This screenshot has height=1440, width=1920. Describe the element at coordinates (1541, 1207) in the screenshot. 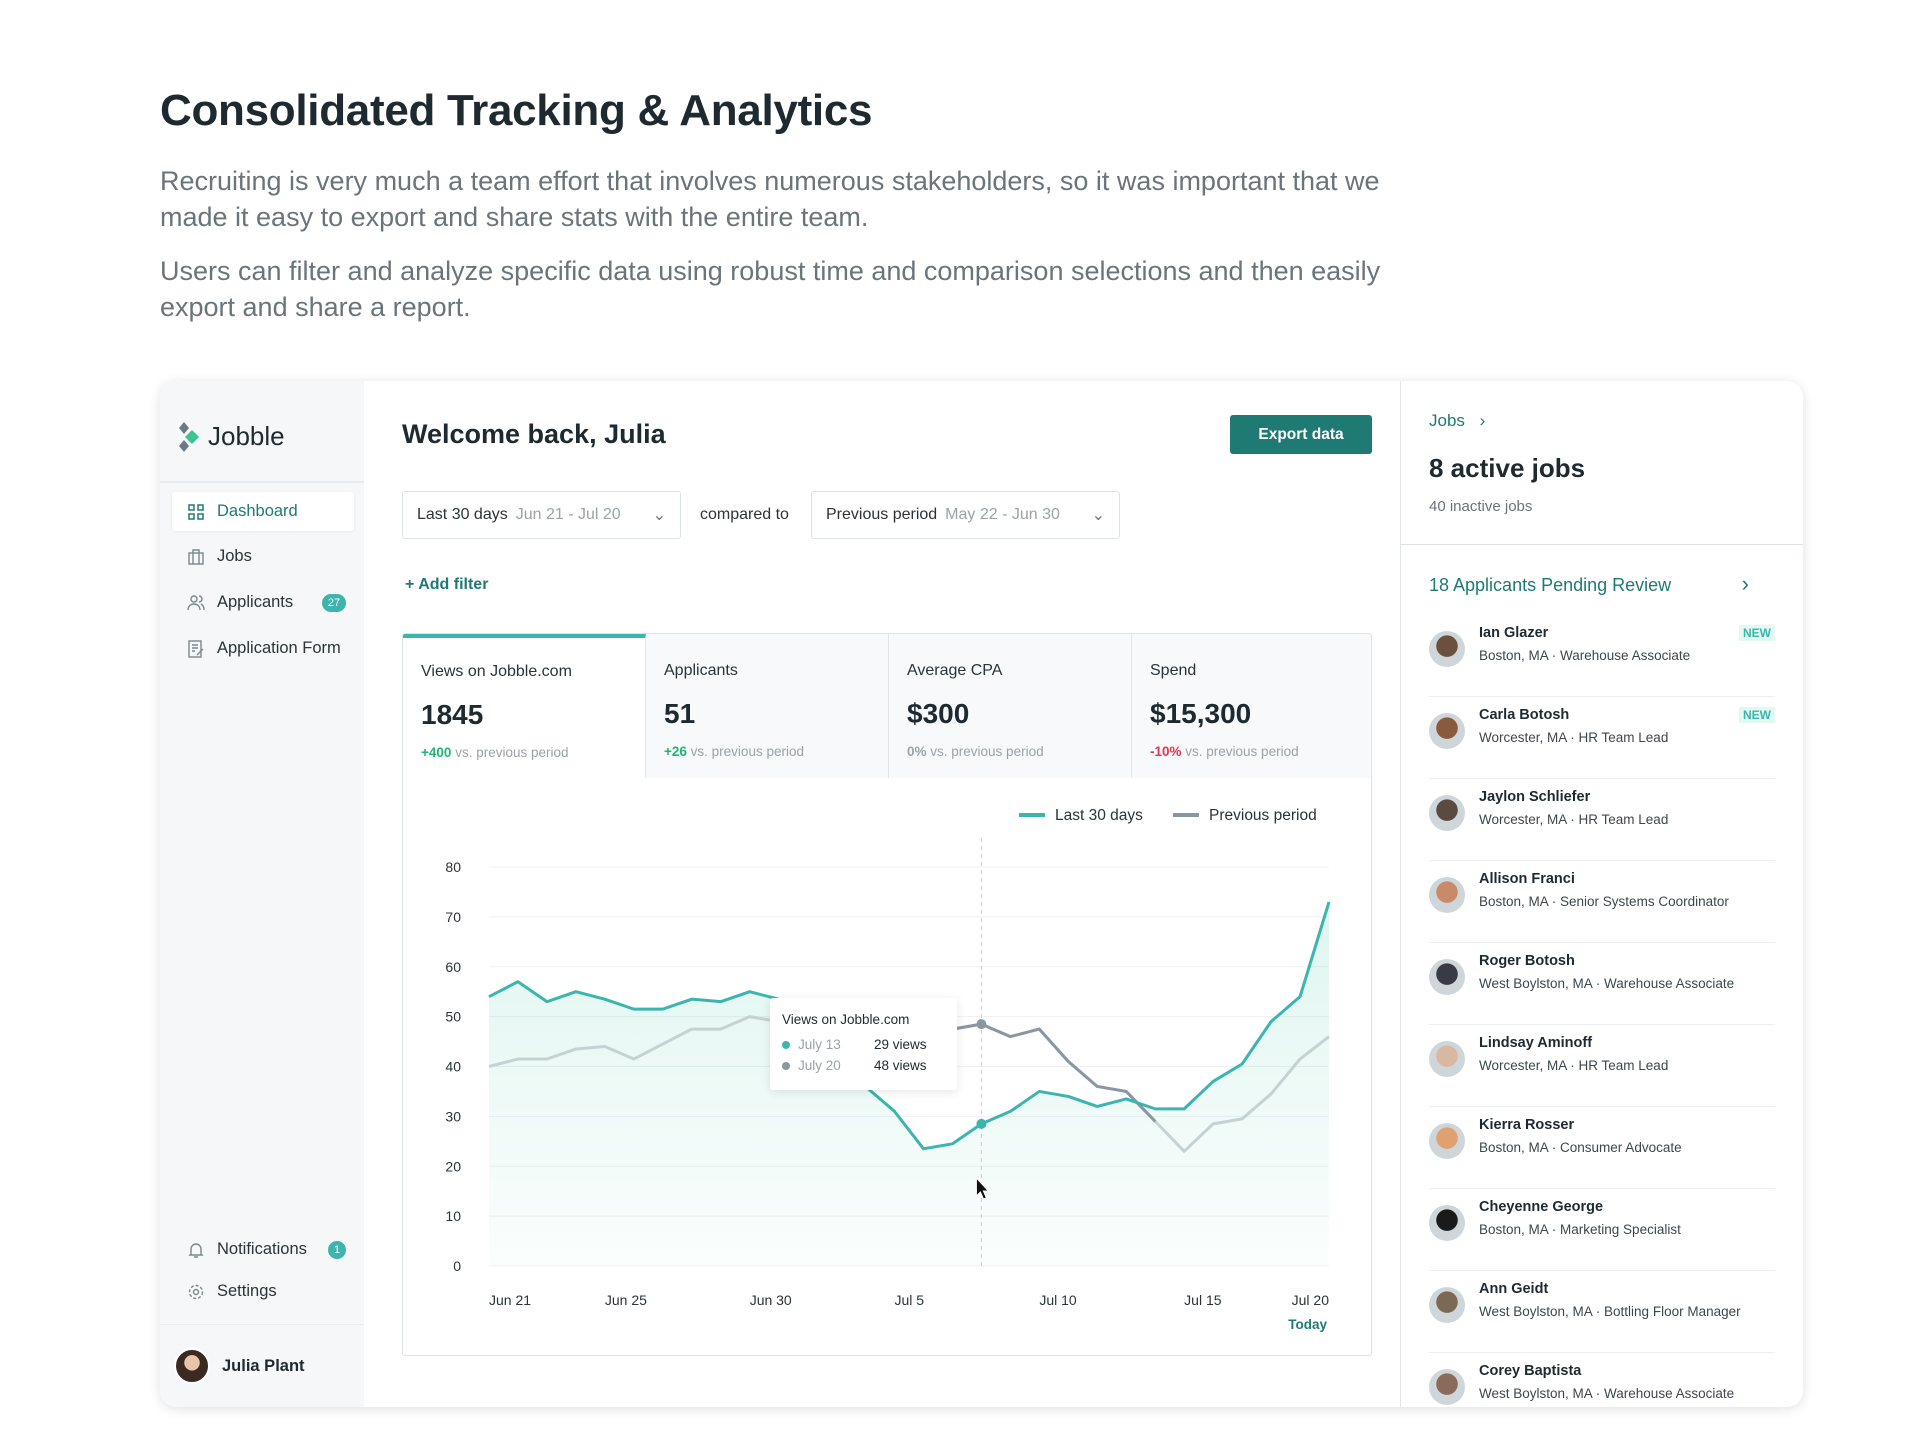

I see `applicant-name: Cheyenne George` at that location.